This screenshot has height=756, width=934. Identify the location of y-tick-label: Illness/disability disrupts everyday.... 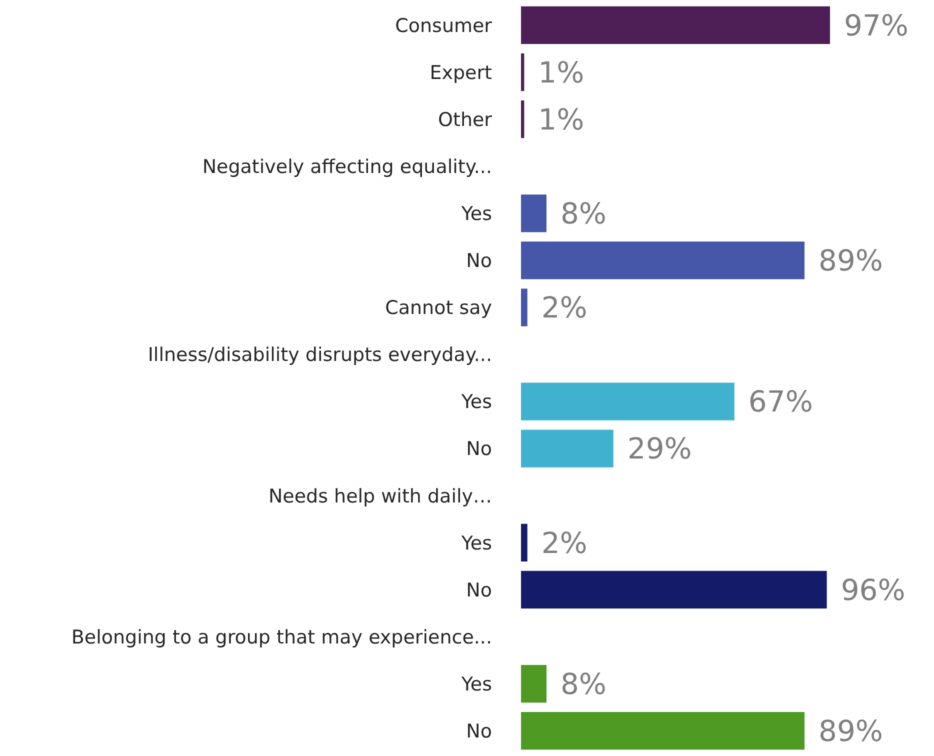
(320, 355).